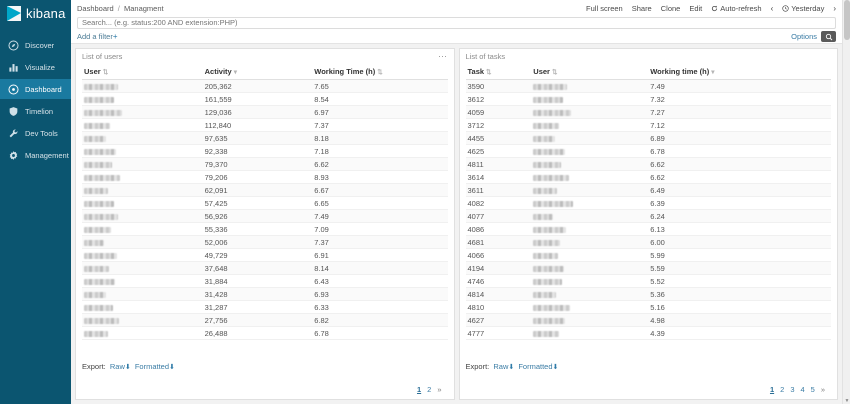 Image resolution: width=850 pixels, height=404 pixels. Describe the element at coordinates (265, 242) in the screenshot. I see `table-row: 52,006 7.37` at that location.